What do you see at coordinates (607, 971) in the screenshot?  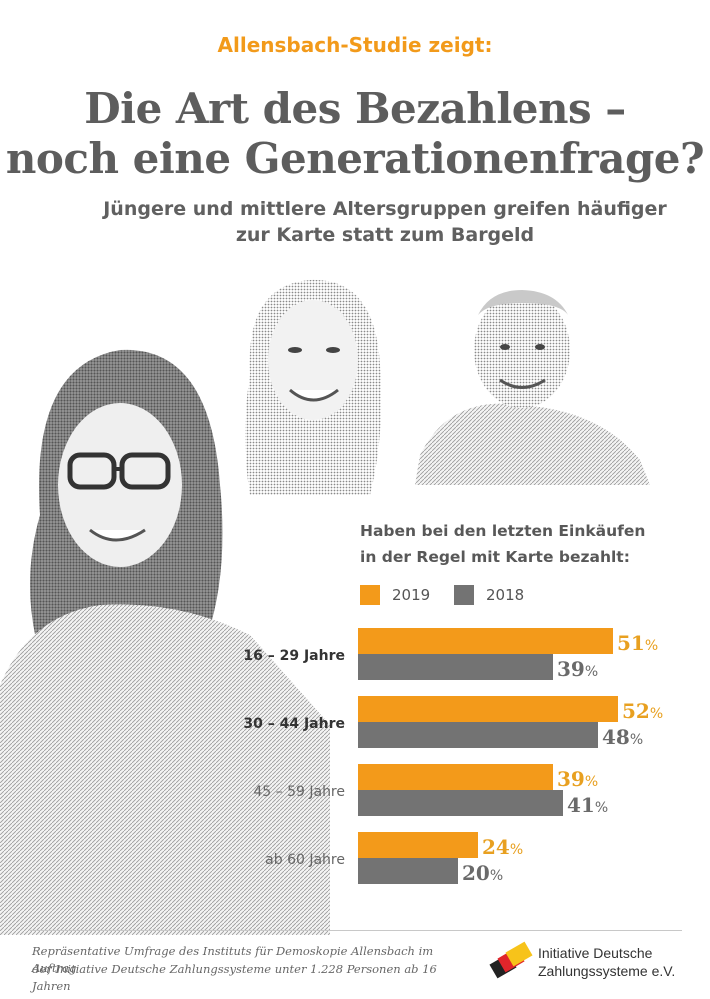 I see `logo-text-line-2: Zahlungssysteme e.V.` at bounding box center [607, 971].